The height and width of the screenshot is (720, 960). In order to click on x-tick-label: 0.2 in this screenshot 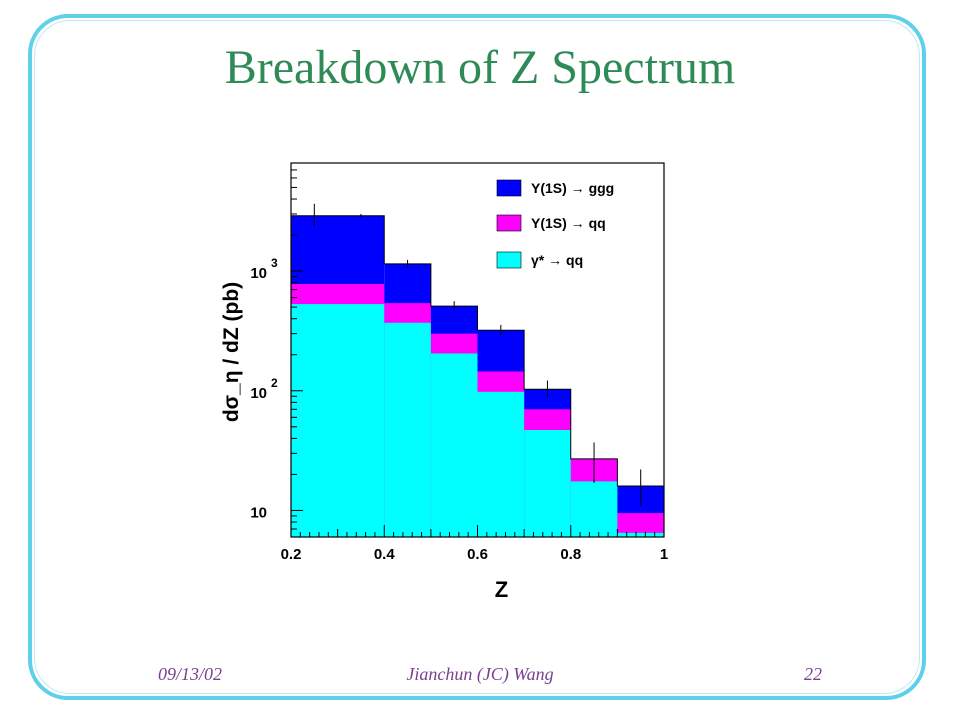, I will do `click(291, 554)`.